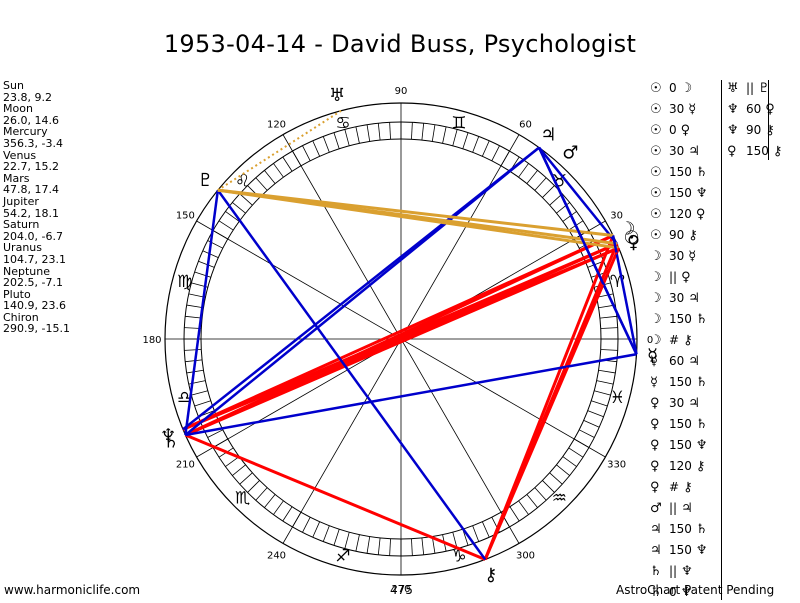 Image resolution: width=800 pixels, height=603 pixels. I want to click on aspect-planet-1: ♄, so click(656, 592).